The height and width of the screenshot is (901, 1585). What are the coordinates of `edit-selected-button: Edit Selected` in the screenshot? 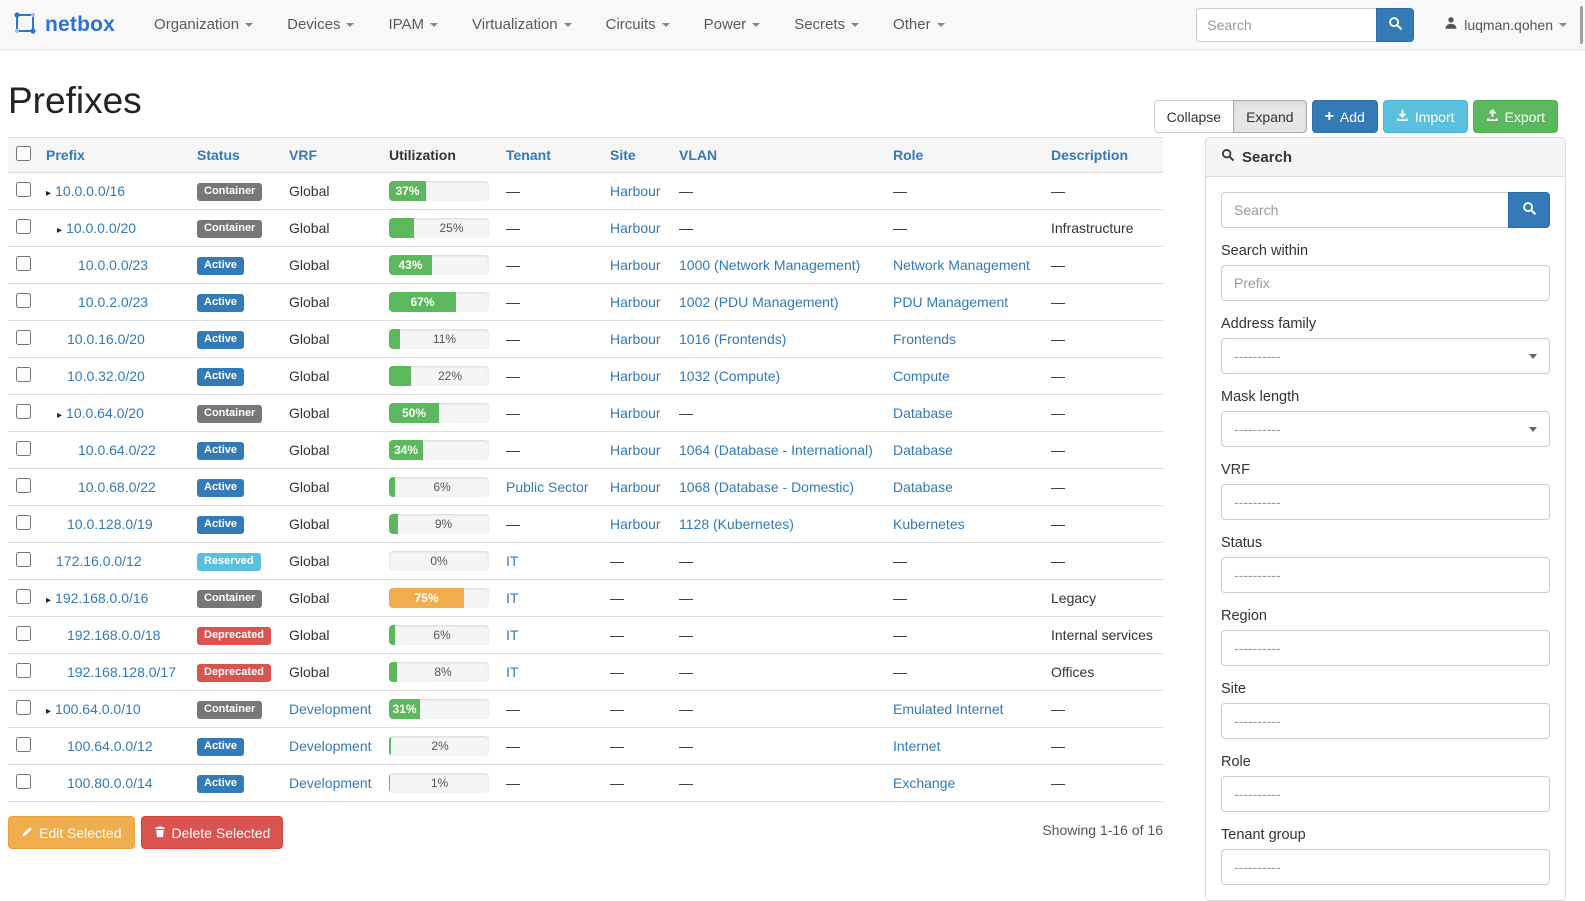 It's located at (71, 832).